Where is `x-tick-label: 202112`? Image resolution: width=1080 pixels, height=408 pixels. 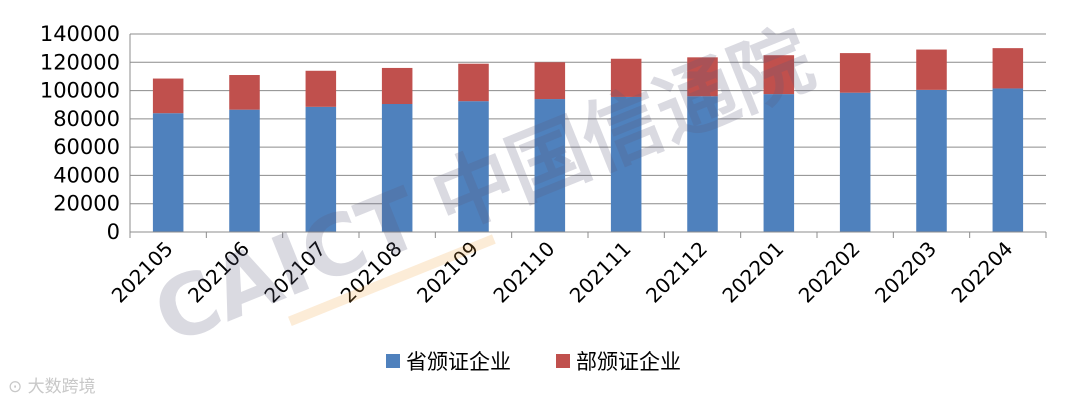
x-tick-label: 202112 is located at coordinates (676, 272).